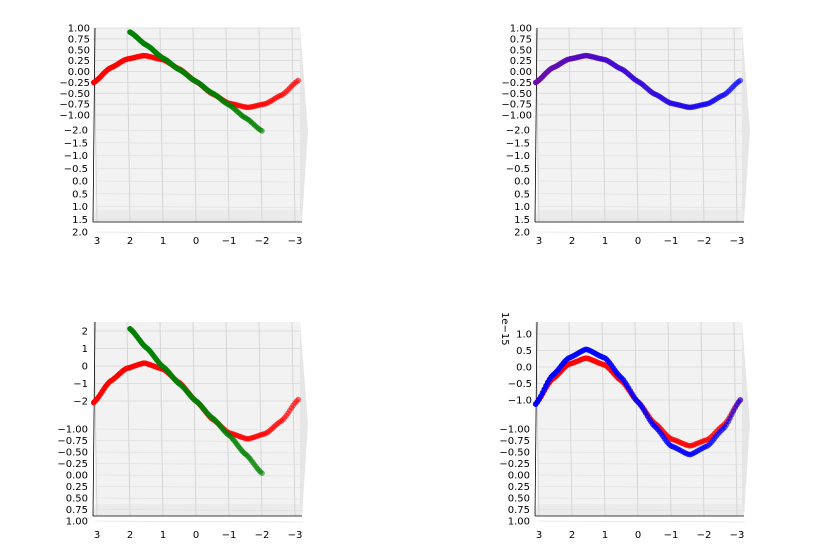 Image resolution: width=824 pixels, height=558 pixels. What do you see at coordinates (522, 233) in the screenshot?
I see `y-tick-label: 2.0` at bounding box center [522, 233].